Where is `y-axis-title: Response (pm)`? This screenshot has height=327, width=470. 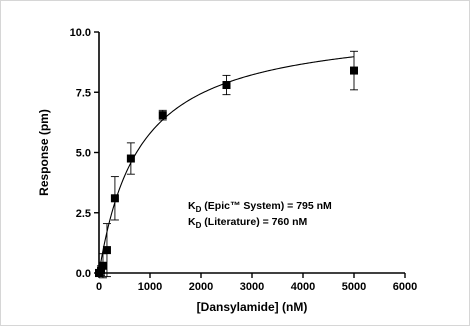 y-axis-title: Response (pm) is located at coordinates (44, 152).